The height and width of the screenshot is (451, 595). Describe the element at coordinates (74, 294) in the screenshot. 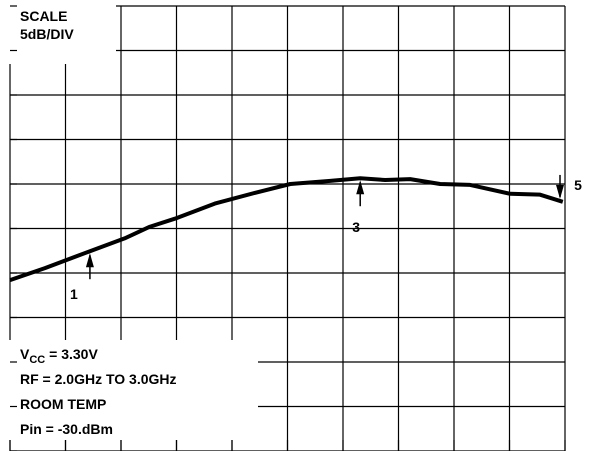

I see `marker-label: 1` at that location.